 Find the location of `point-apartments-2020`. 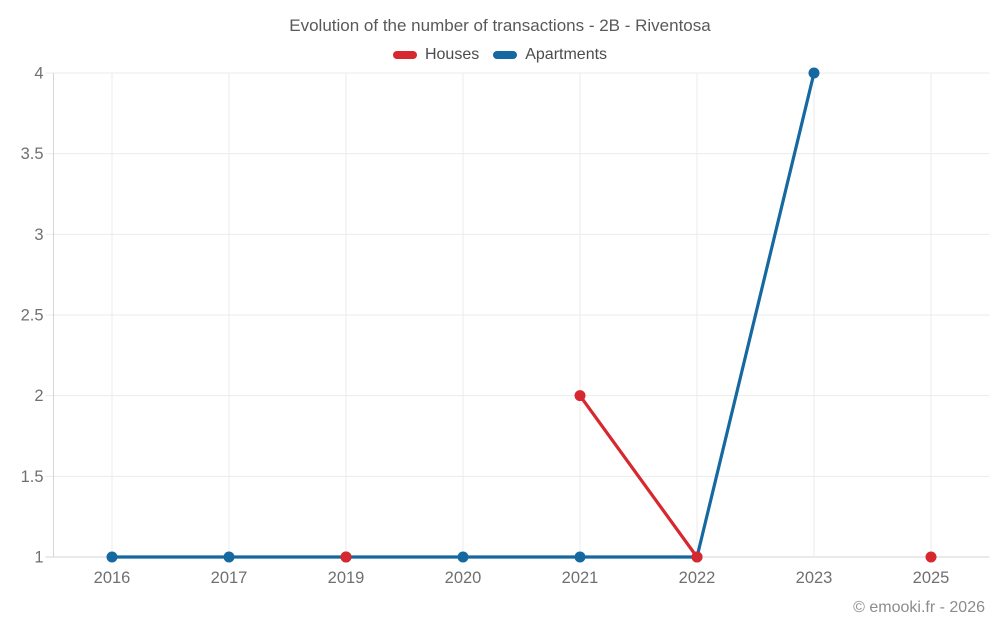

point-apartments-2020 is located at coordinates (463, 557).